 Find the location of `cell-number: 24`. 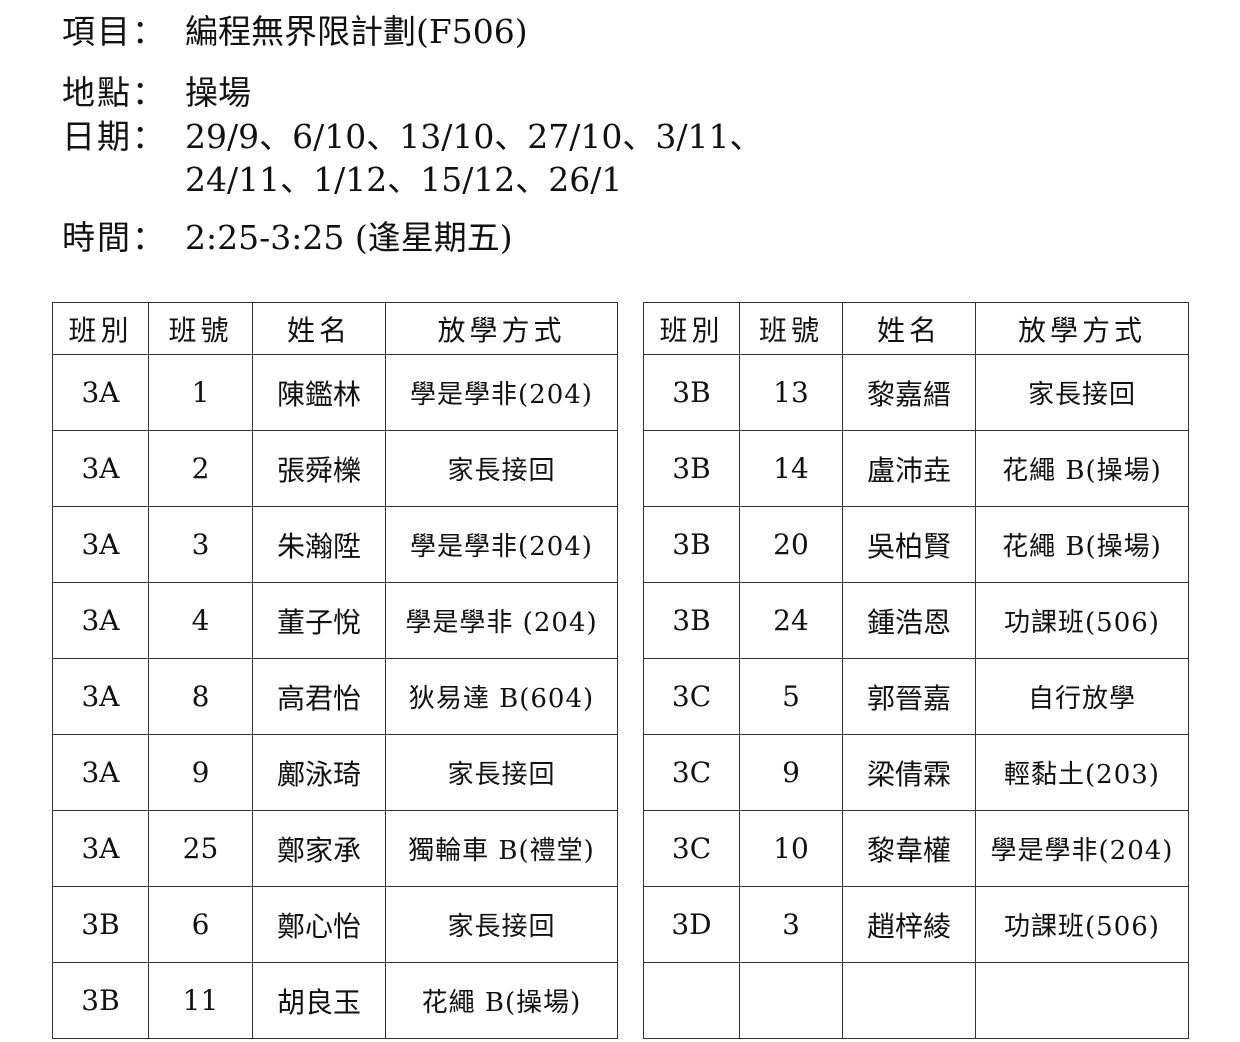

cell-number: 24 is located at coordinates (791, 620).